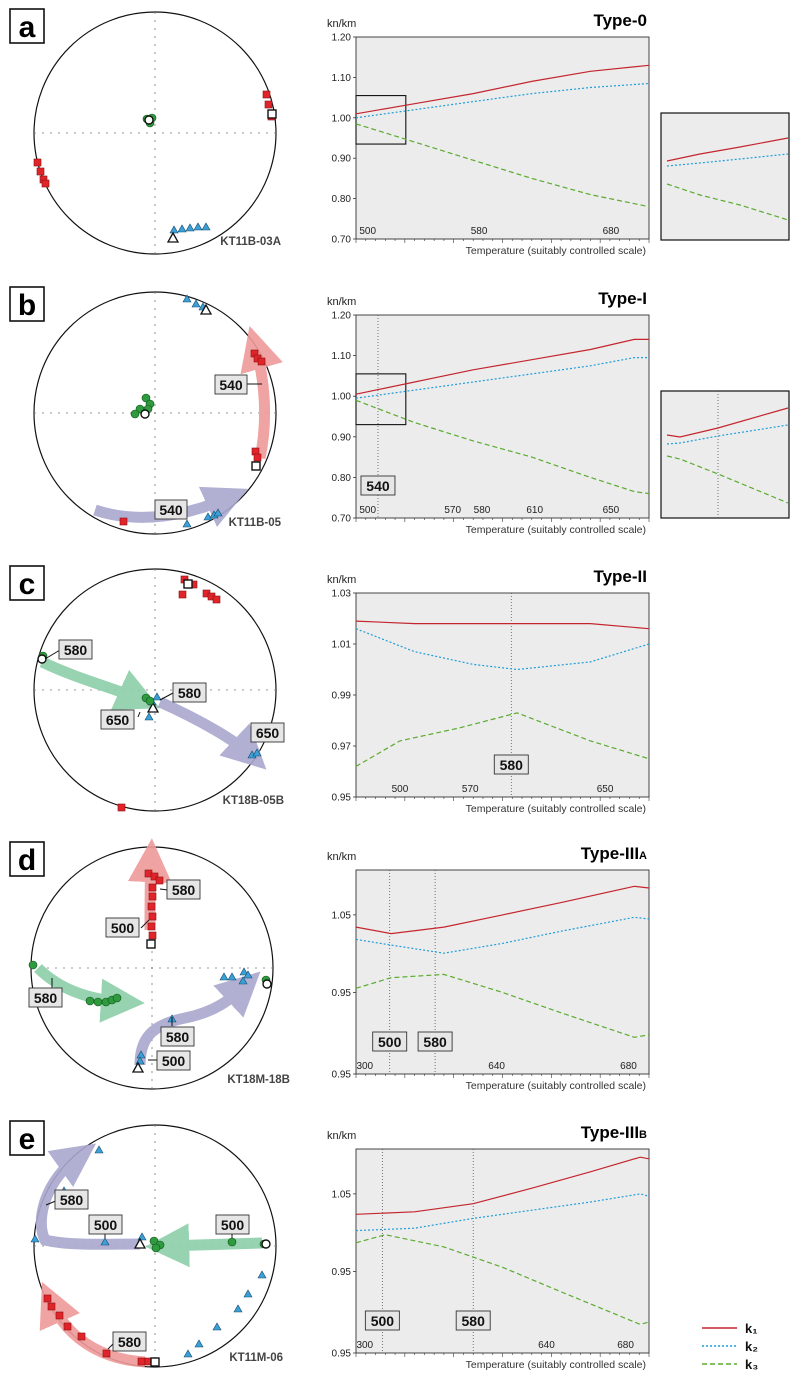  What do you see at coordinates (258, 1080) in the screenshot?
I see `sample-name-d: KT18M-18B` at bounding box center [258, 1080].